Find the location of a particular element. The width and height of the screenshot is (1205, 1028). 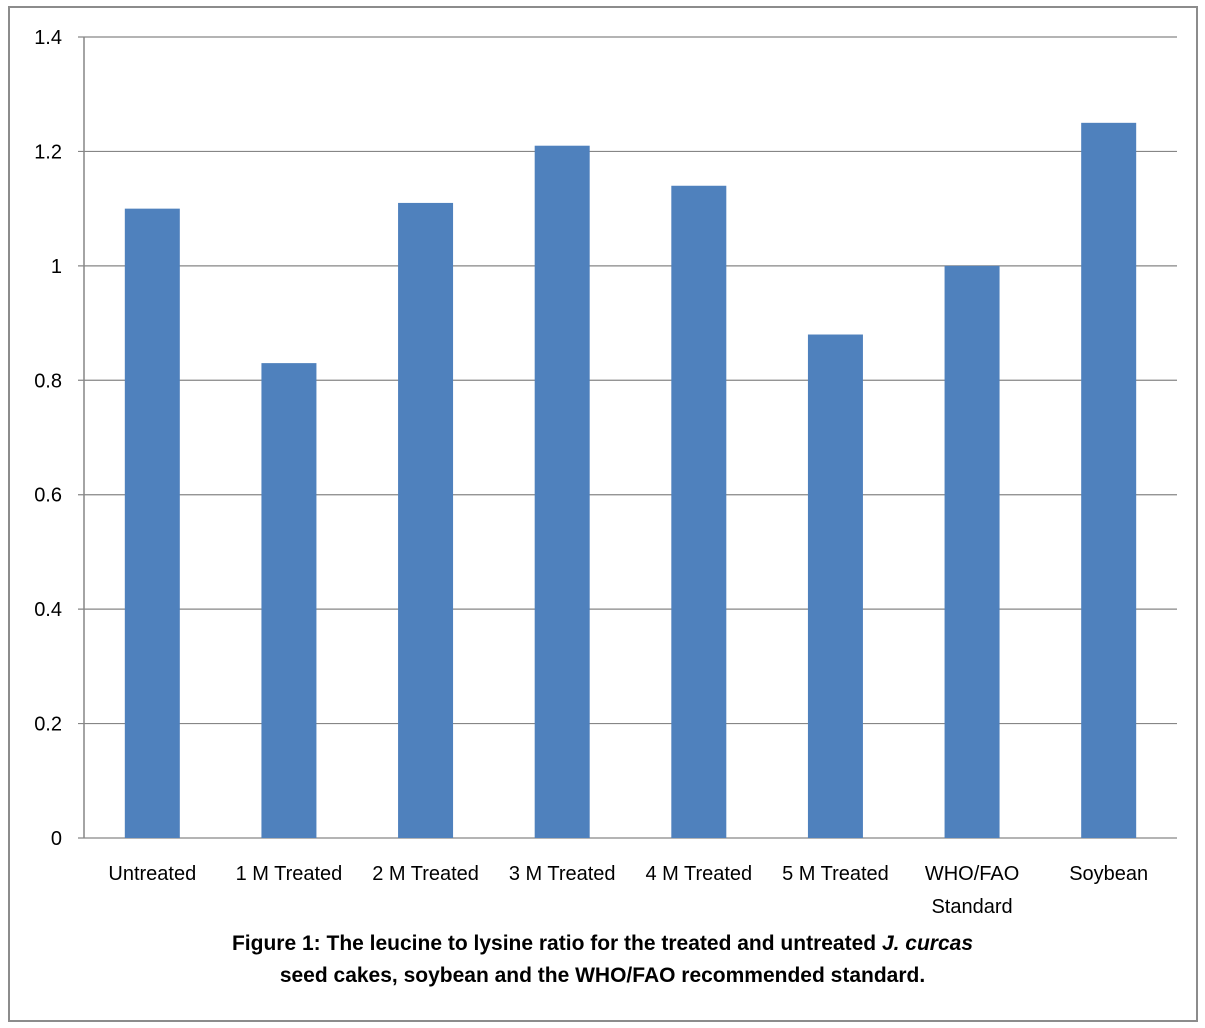

x-tick-label: 2 M Treated is located at coordinates (425, 874).